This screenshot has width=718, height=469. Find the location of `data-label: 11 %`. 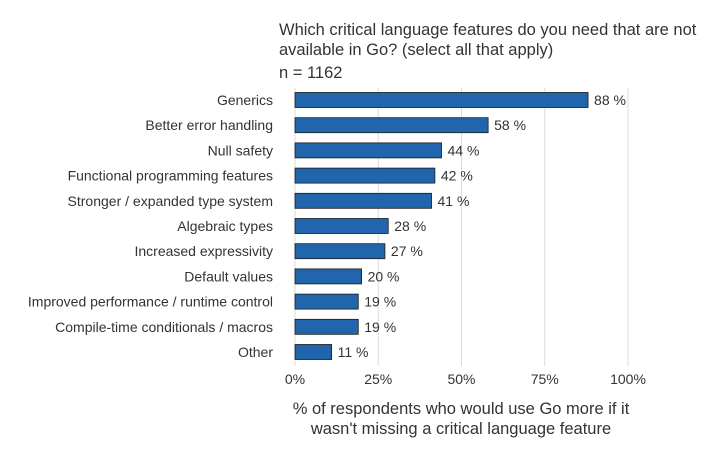

data-label: 11 % is located at coordinates (353, 352).